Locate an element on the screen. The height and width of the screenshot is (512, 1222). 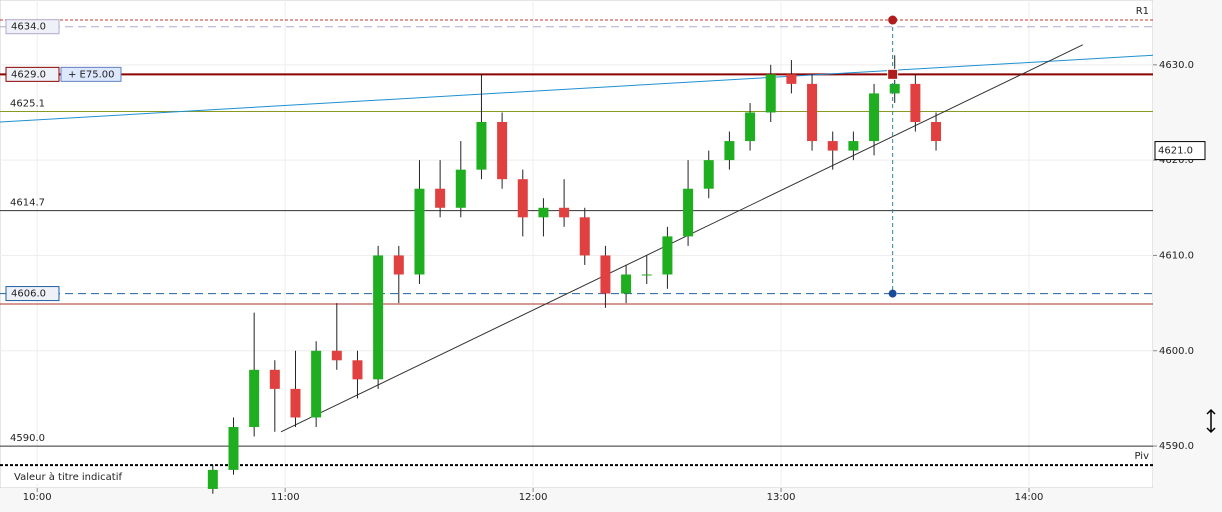
resize-icon is located at coordinates (1211, 421).